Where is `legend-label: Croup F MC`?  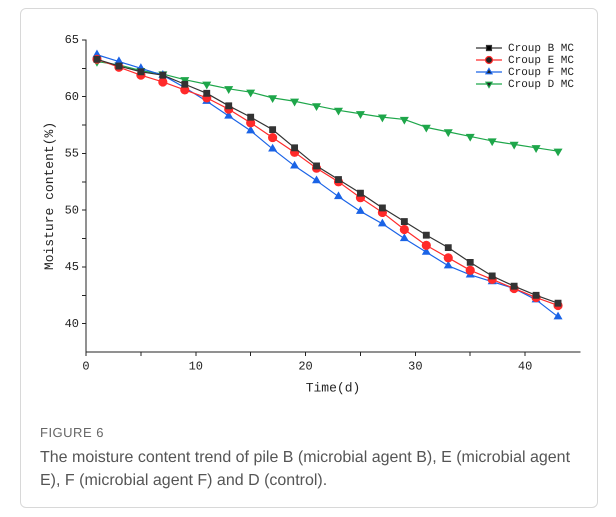
legend-label: Croup F MC is located at coordinates (541, 72).